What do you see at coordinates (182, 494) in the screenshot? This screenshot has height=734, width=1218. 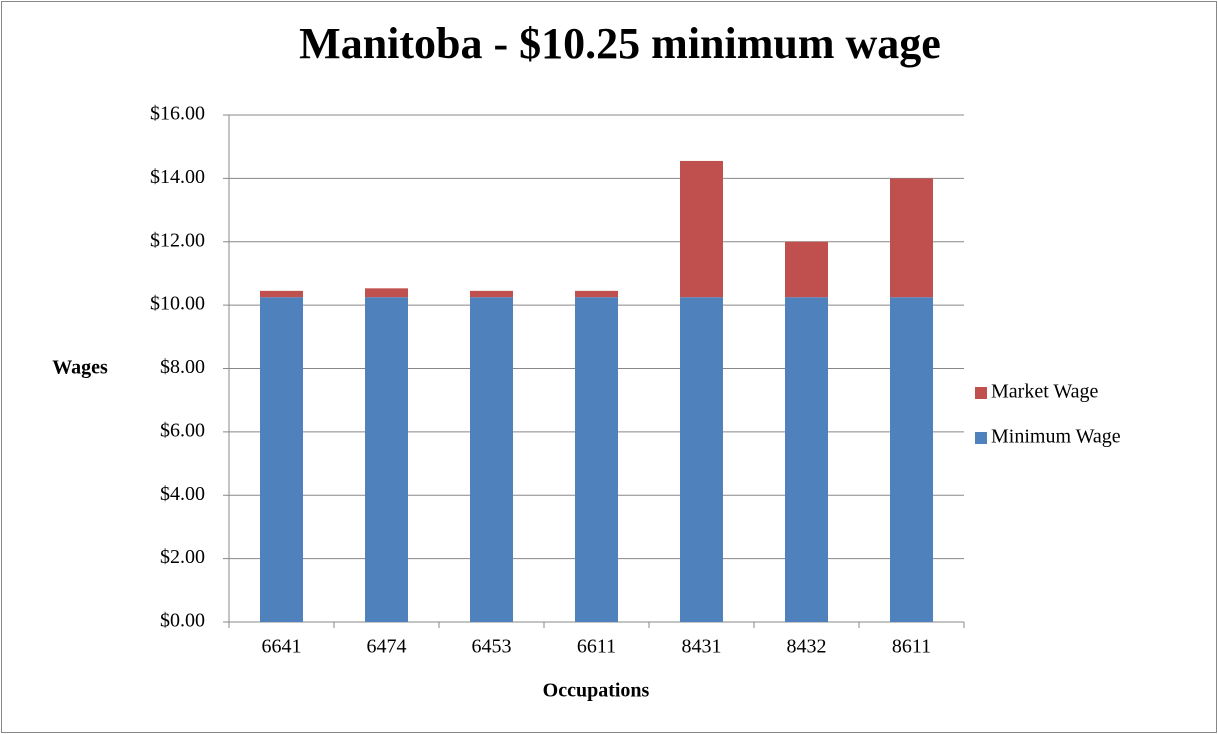 I see `y-tick-label: $4.00` at bounding box center [182, 494].